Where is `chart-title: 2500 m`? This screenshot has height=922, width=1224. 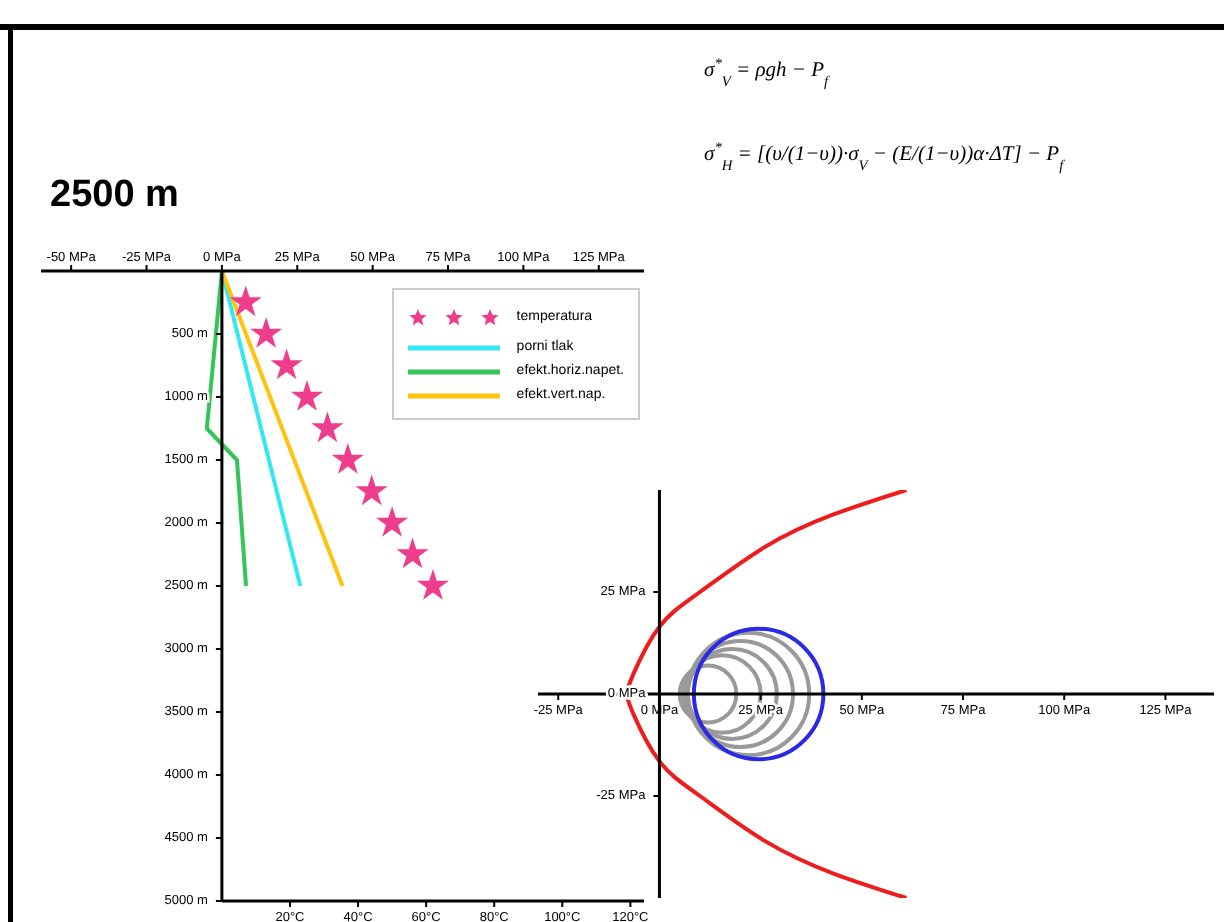 chart-title: 2500 m is located at coordinates (114, 195).